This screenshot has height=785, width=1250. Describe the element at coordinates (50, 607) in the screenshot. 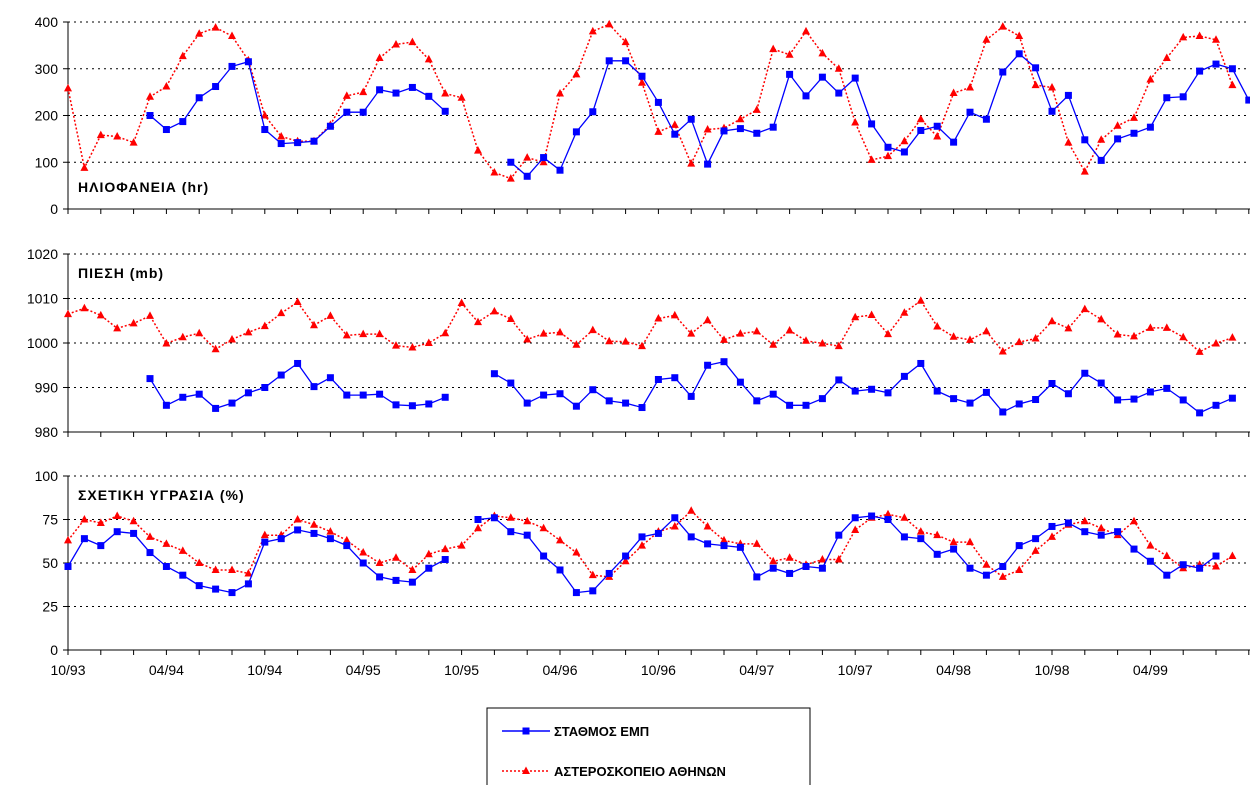

I see `y-tick-label: 25` at that location.